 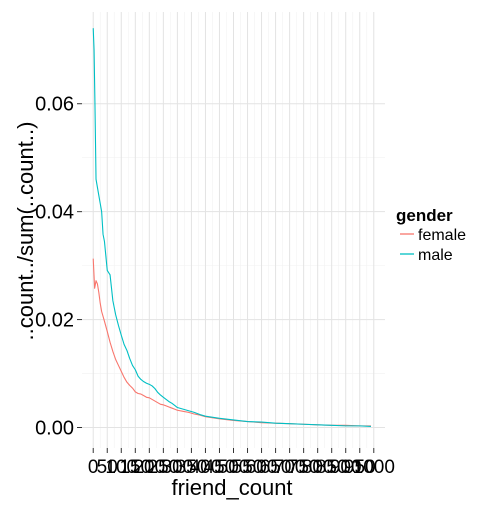 I want to click on y-tick-label: 0.00, so click(x=54, y=428).